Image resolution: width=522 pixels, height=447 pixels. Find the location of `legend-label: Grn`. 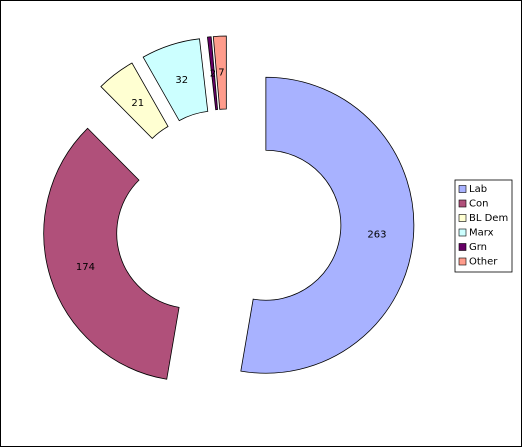

legend-label: Grn is located at coordinates (478, 247).